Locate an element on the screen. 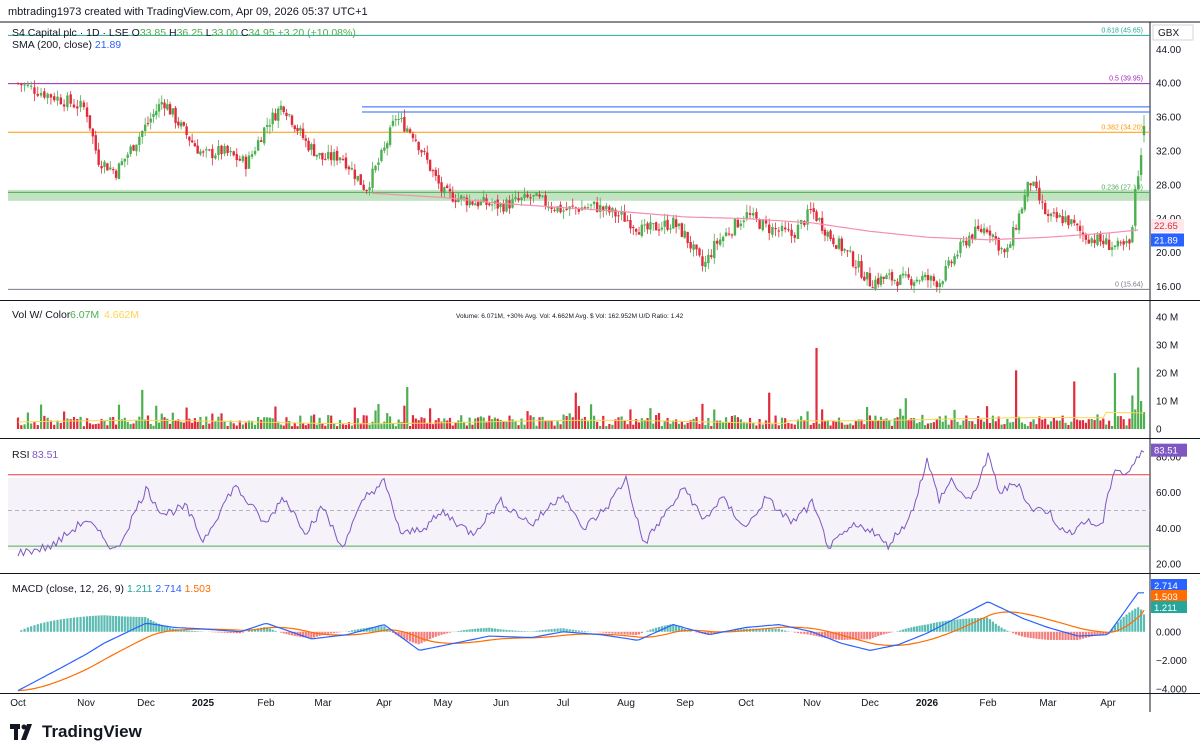  rsi-line is located at coordinates (581, 503).